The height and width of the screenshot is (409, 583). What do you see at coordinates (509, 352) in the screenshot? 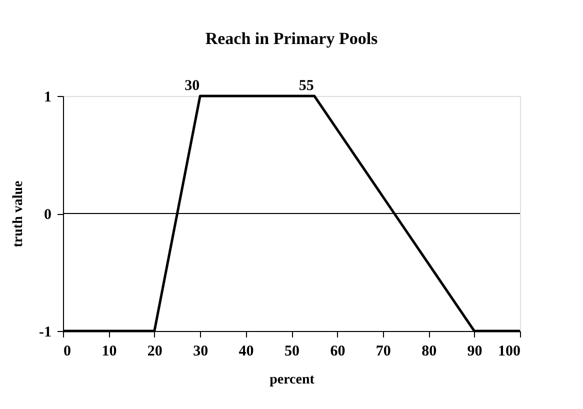
I see `x-tick-label: 100` at bounding box center [509, 352].